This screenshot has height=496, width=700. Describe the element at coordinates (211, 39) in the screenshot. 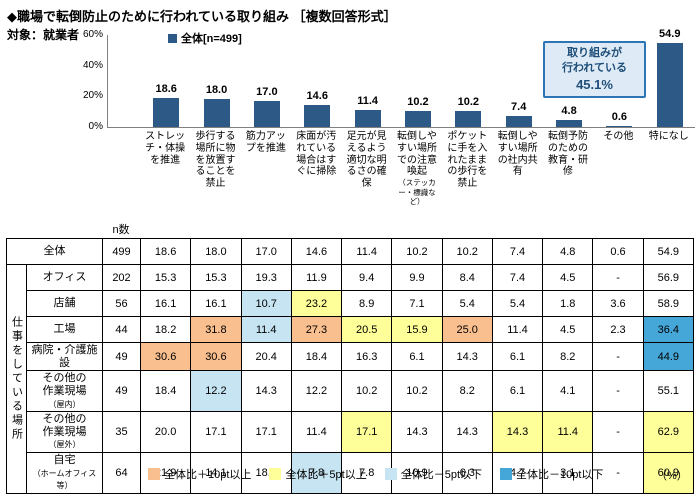

I see `series-label: 全体[n=499]` at that location.